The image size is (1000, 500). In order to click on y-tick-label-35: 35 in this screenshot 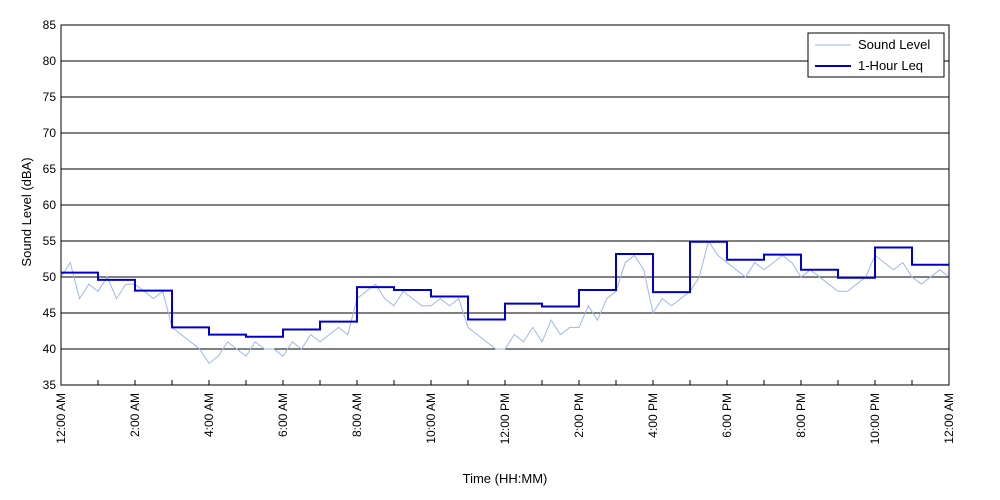, I will do `click(50, 385)`.